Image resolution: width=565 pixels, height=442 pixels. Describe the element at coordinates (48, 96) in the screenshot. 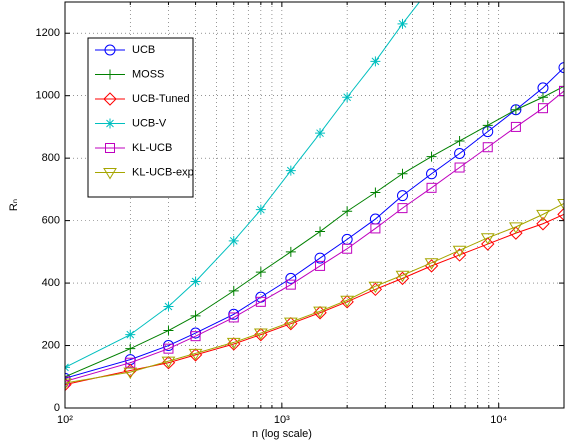

I see `y-tick-label: 1000` at that location.